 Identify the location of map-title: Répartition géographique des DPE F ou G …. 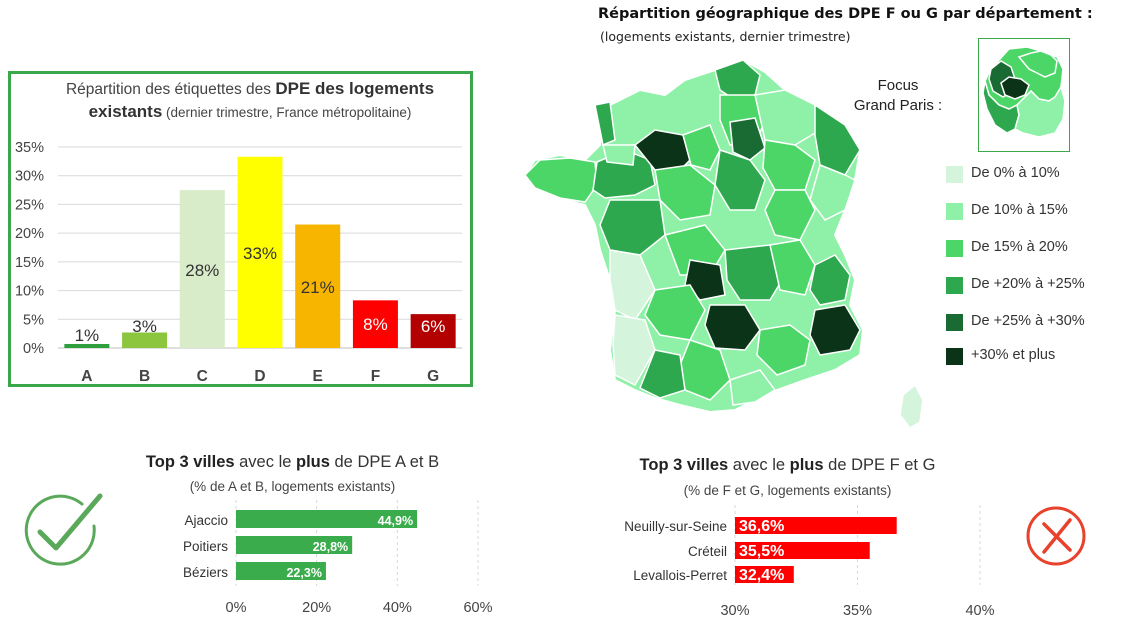
(845, 14).